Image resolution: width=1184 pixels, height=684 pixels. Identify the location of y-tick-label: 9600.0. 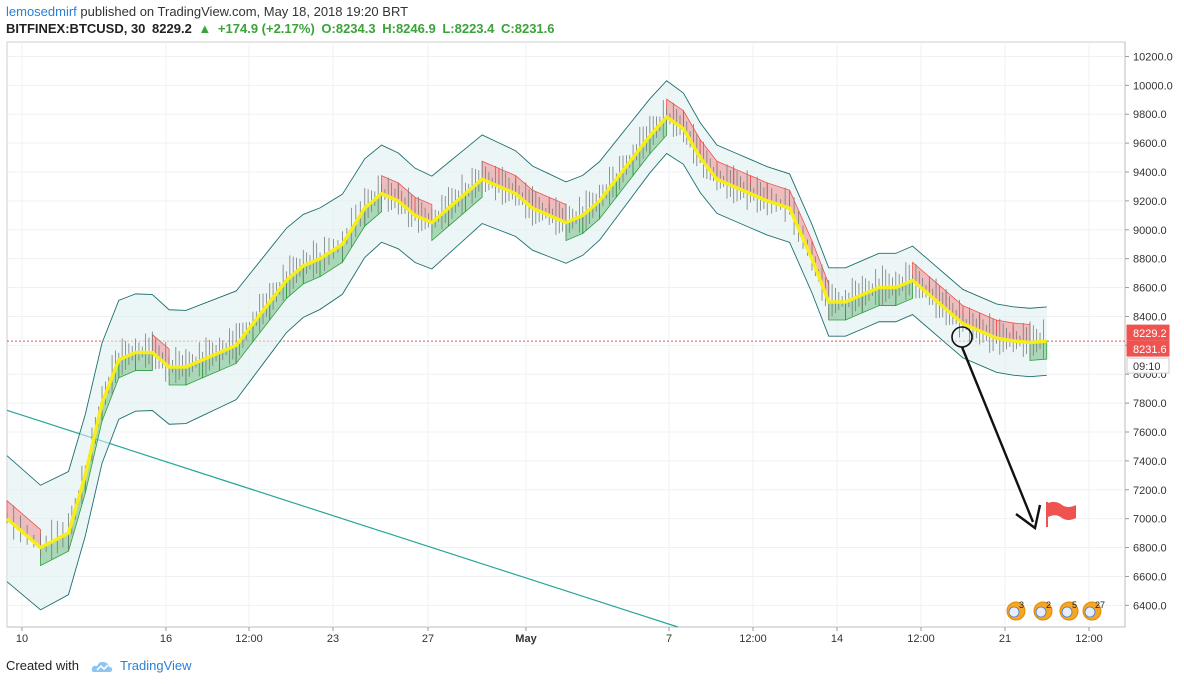
(1150, 144).